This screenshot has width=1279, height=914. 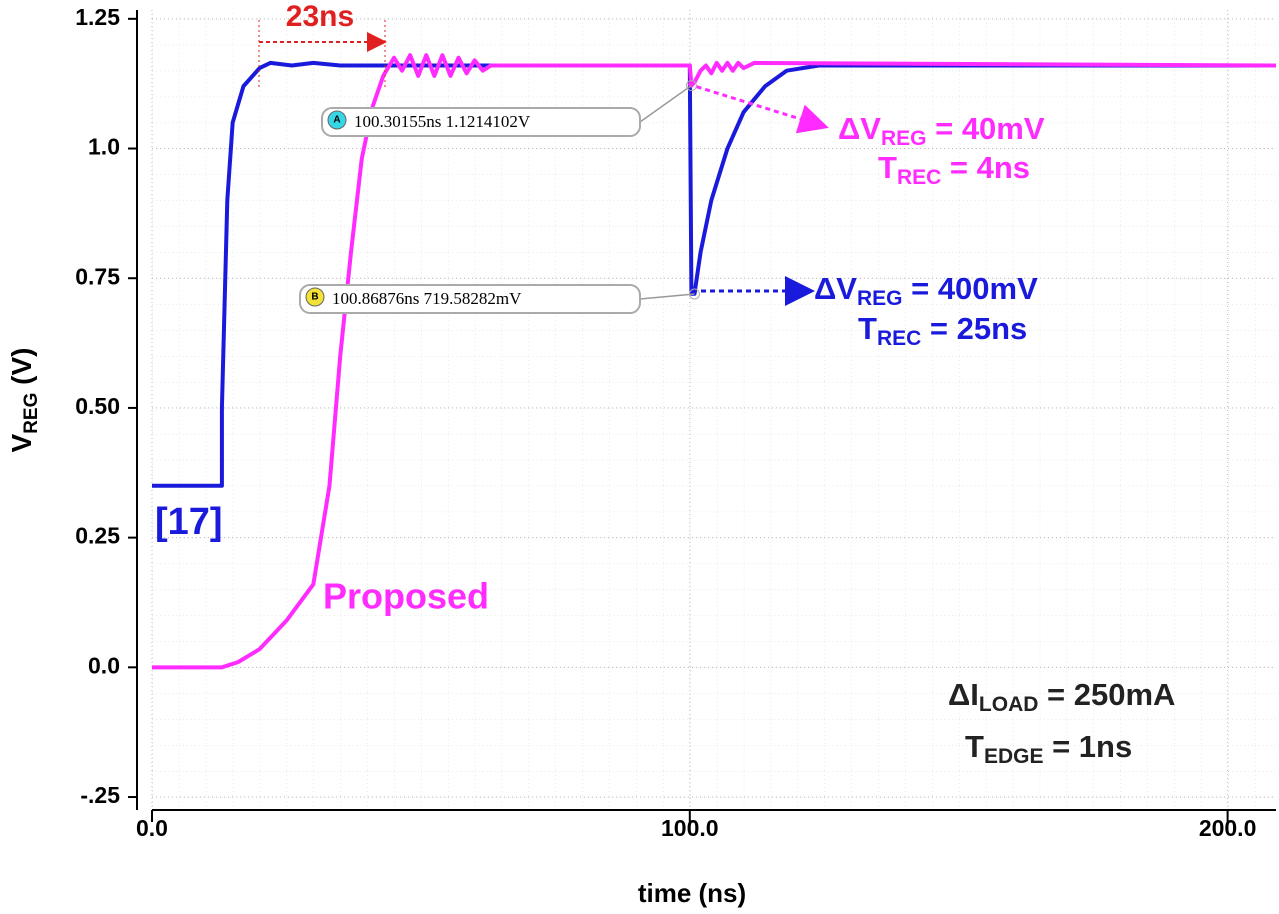 I want to click on marker-badge-label: B, so click(x=314, y=297).